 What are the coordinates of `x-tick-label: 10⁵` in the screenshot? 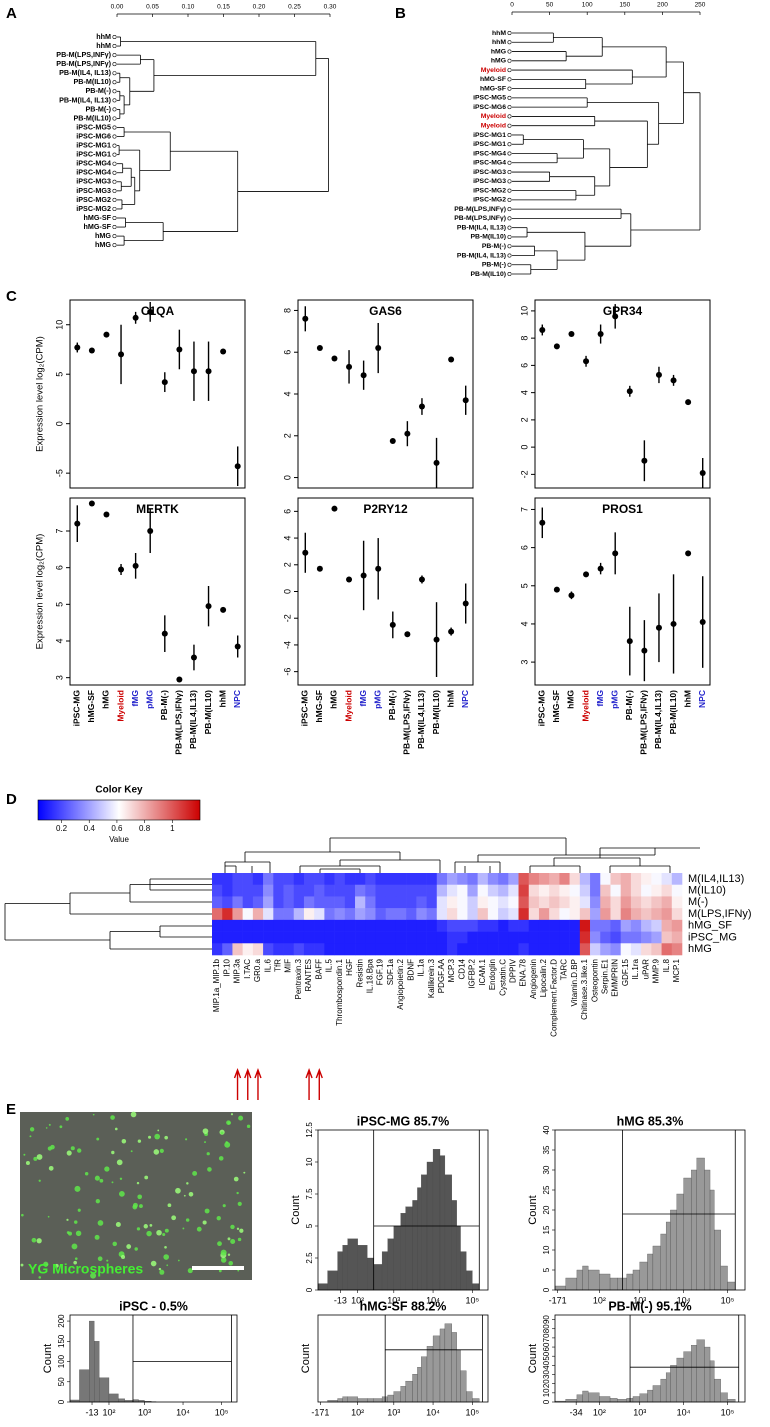 It's located at (728, 1300).